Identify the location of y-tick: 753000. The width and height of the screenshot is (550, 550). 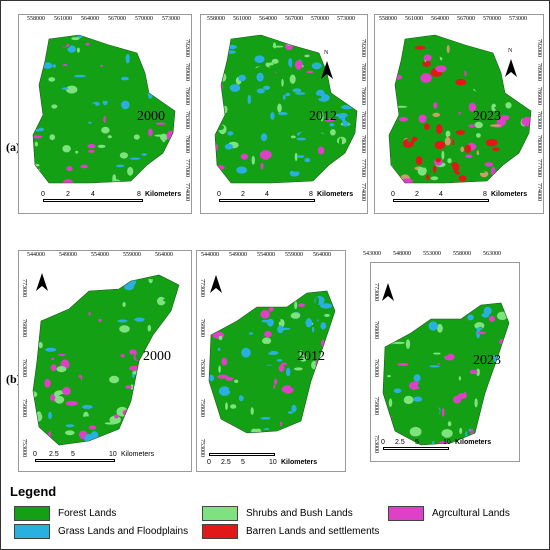
(24, 448).